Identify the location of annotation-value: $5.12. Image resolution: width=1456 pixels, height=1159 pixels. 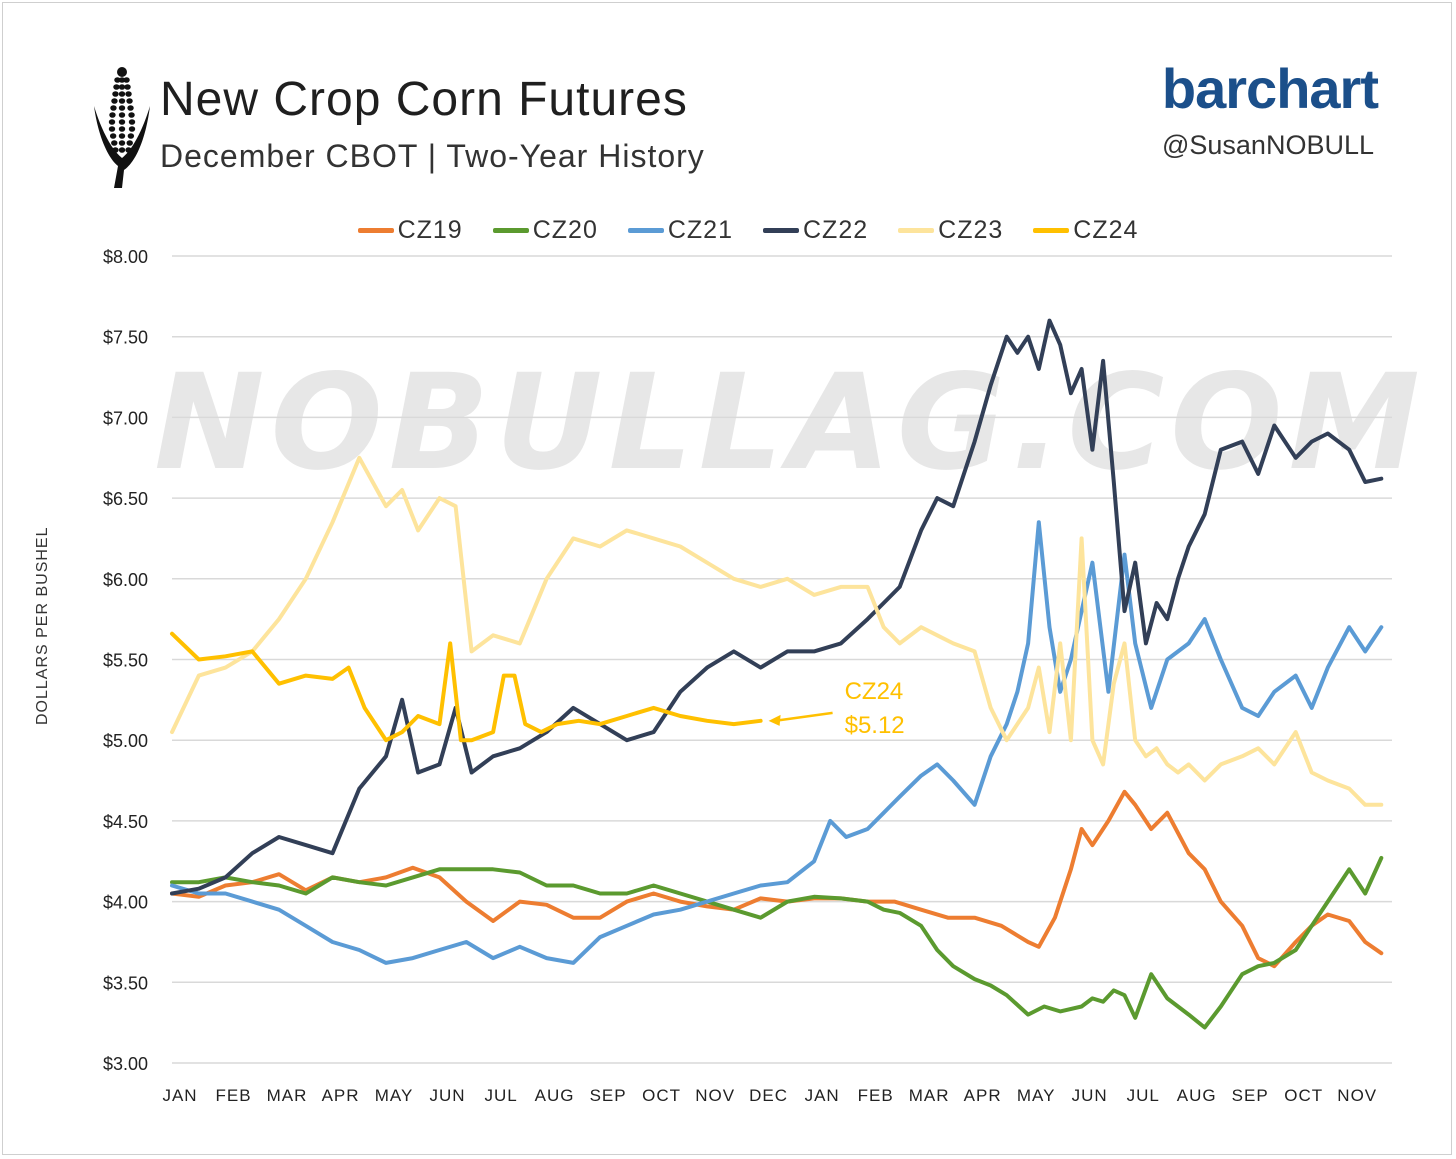
(875, 725).